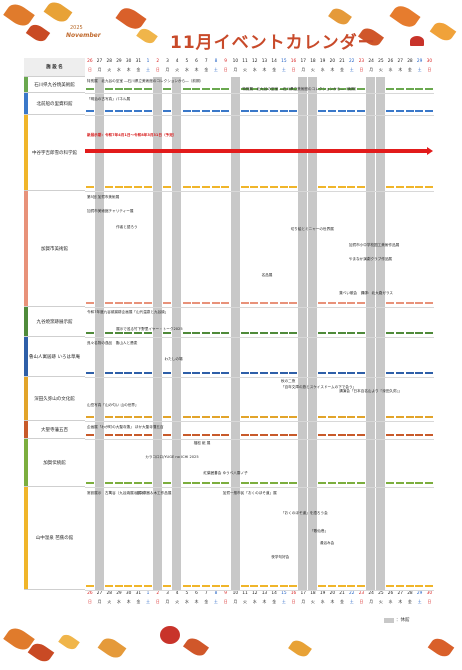  Describe the element at coordinates (332, 61) in the screenshot. I see `day-number: 20` at that location.